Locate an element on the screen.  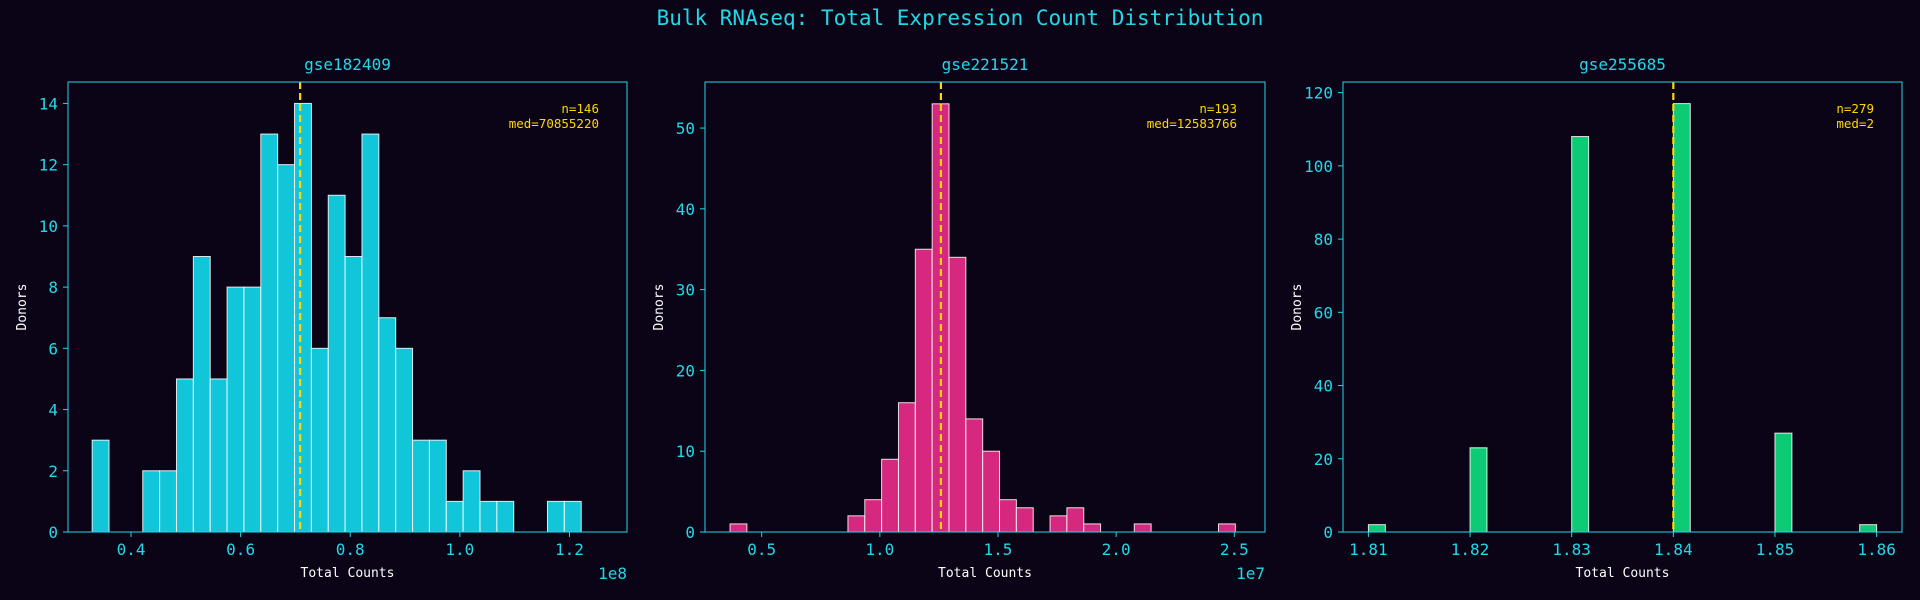
y-tick-label: 80 is located at coordinates (1323, 239).